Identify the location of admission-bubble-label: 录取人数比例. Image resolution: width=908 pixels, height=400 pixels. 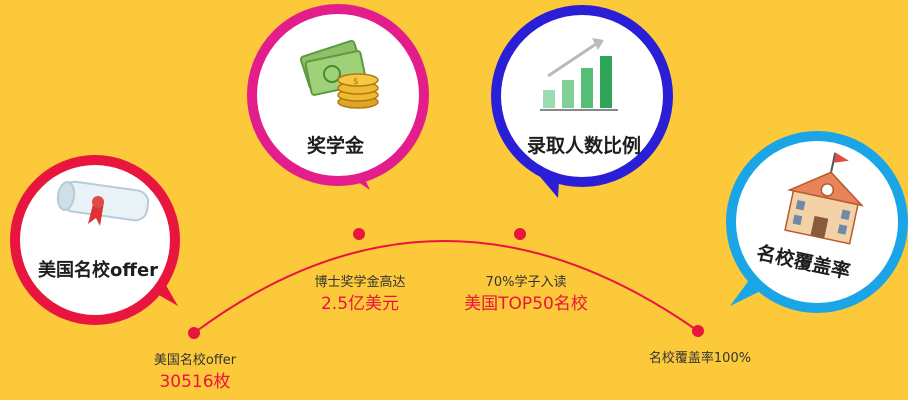
(584, 146).